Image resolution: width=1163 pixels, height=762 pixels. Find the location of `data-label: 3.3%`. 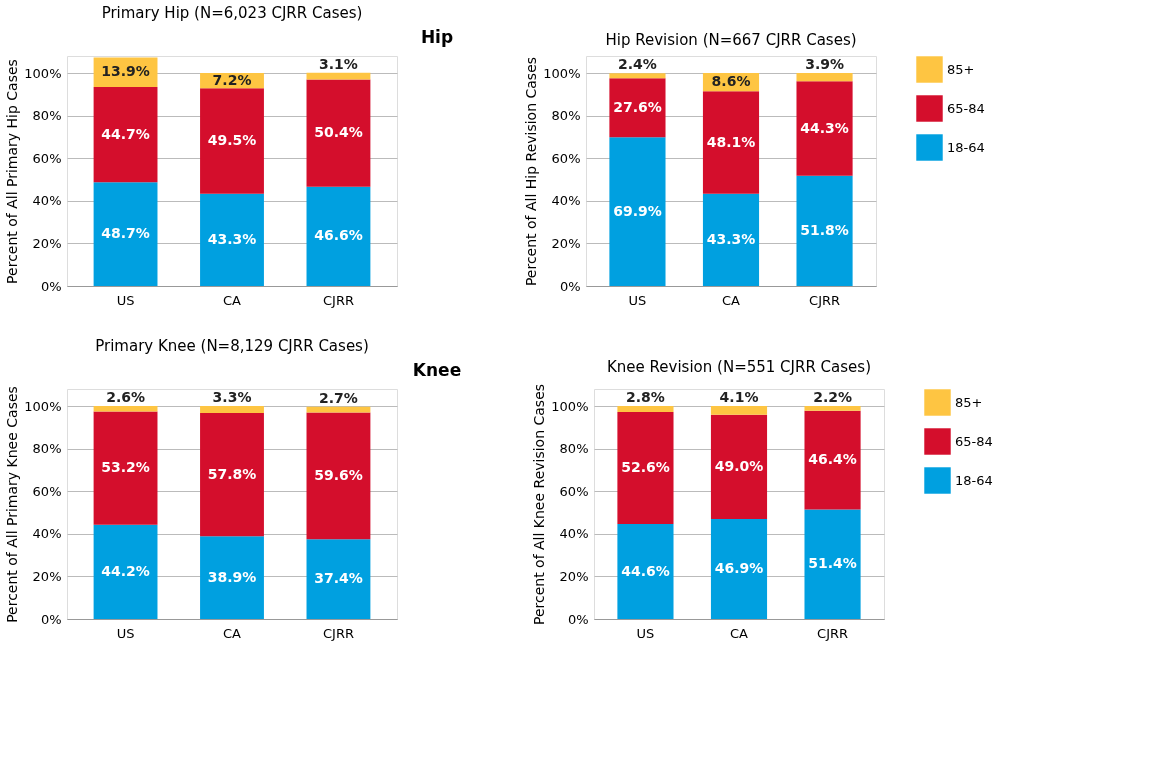

data-label: 3.3% is located at coordinates (232, 397).